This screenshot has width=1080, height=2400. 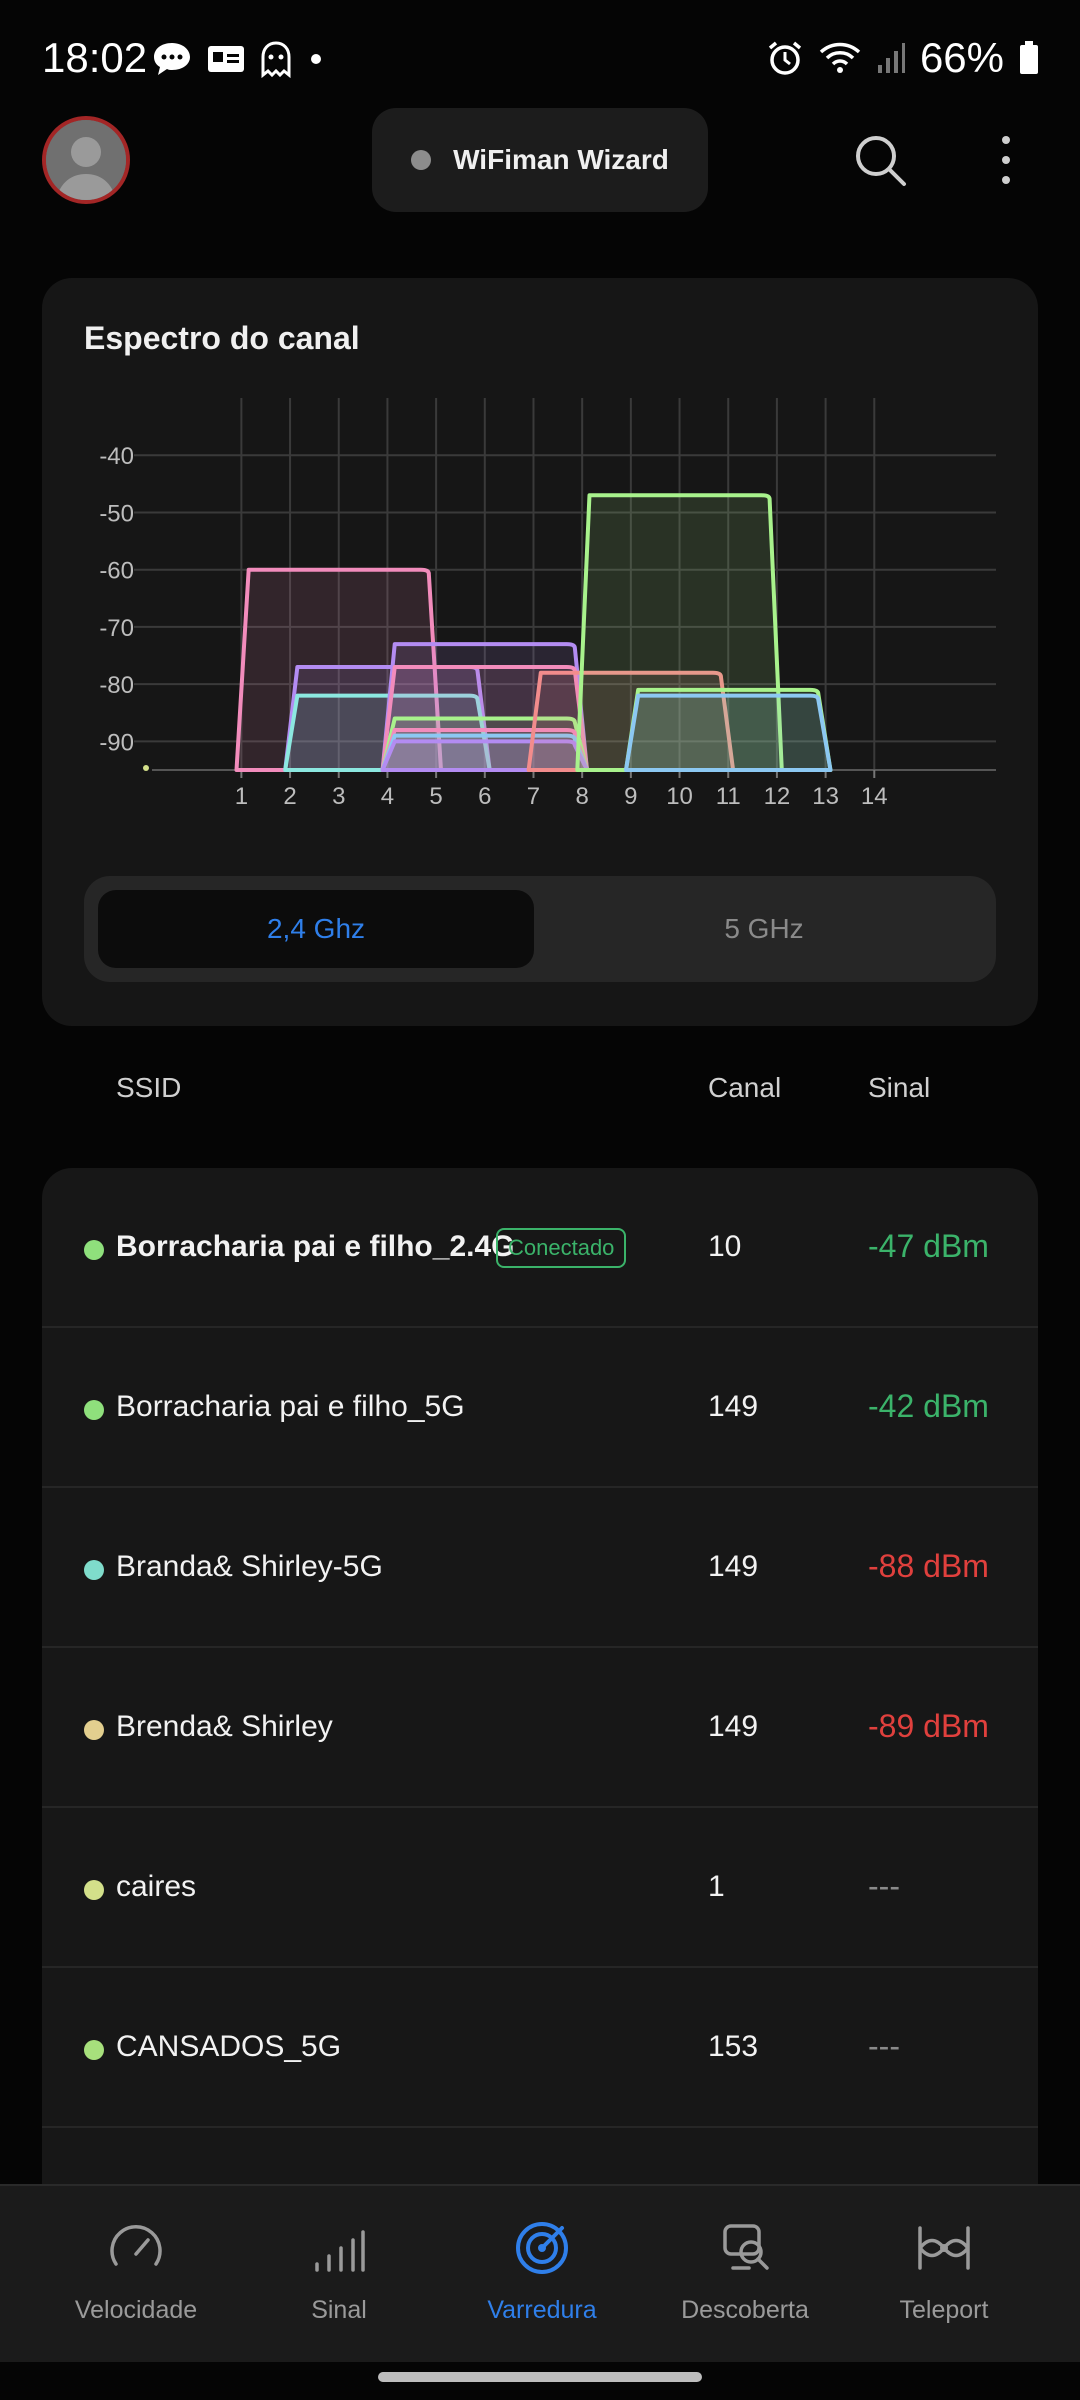 I want to click on network-signal: -89 dBm, so click(x=928, y=1726).